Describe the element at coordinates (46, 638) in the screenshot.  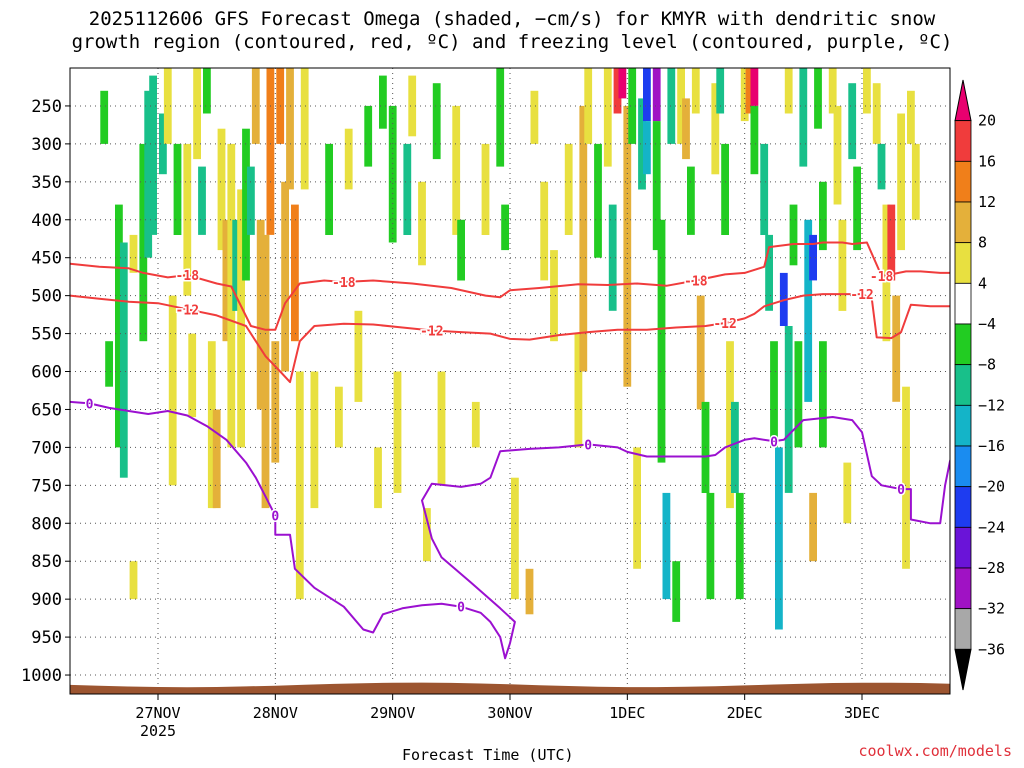
I see `y-tick-label: 950` at that location.